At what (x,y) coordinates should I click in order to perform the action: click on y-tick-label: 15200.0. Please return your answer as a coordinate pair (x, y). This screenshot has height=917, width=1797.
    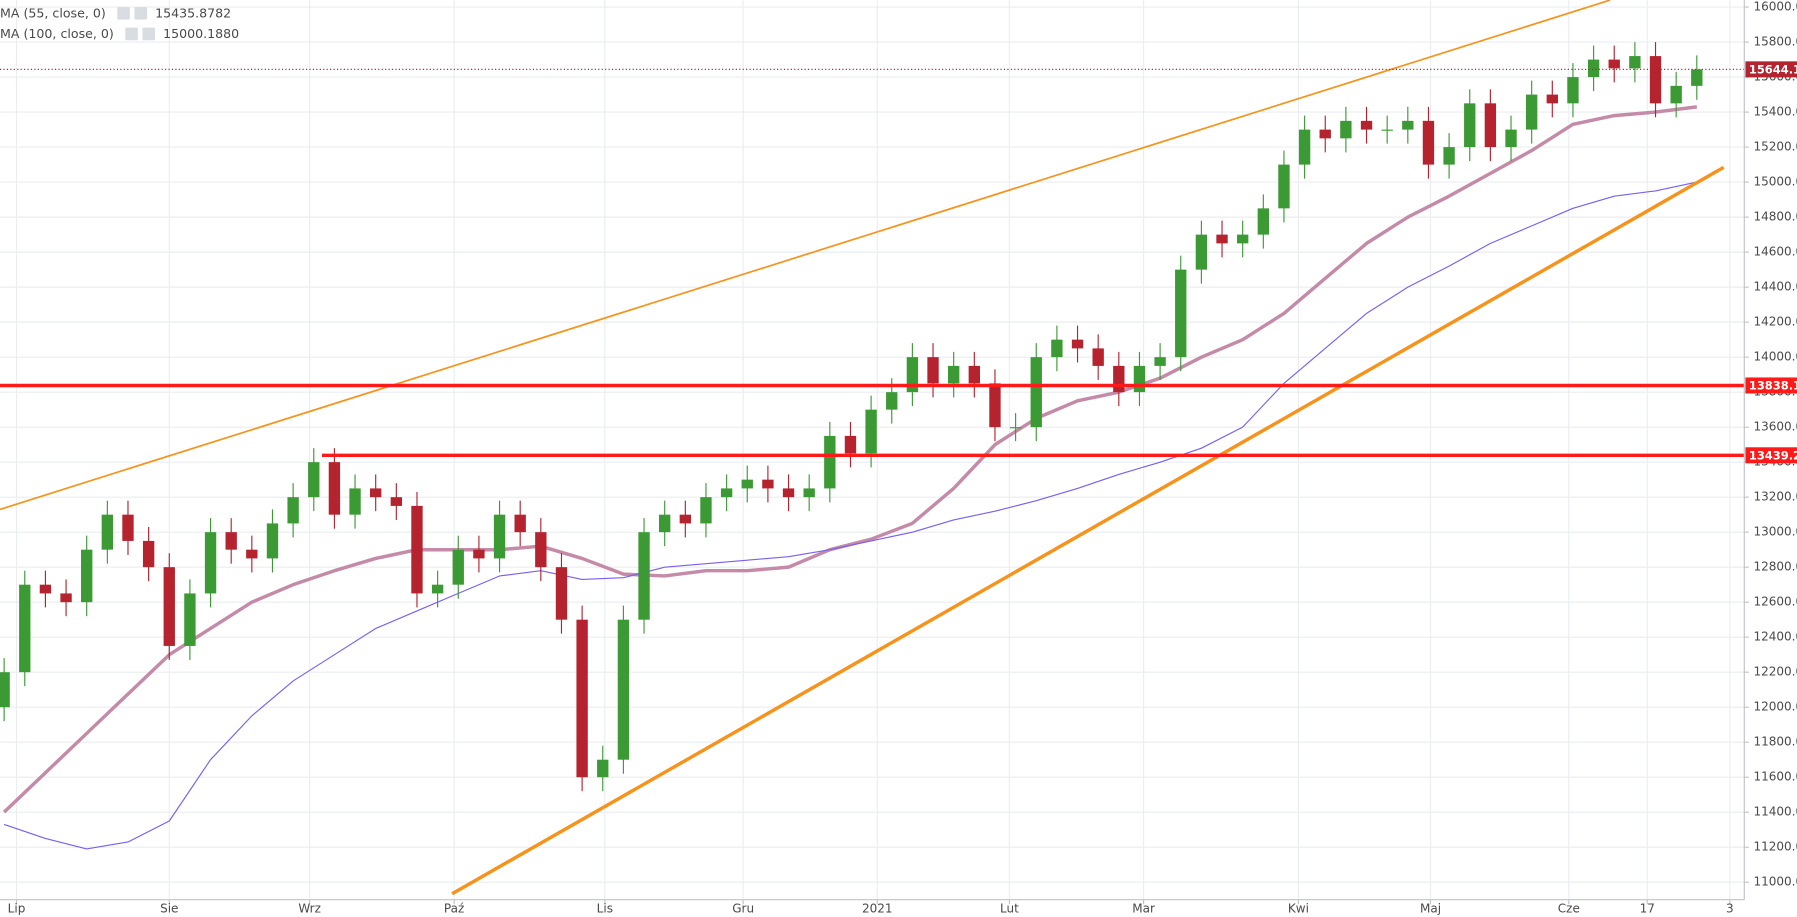
    Looking at the image, I should click on (1775, 147).